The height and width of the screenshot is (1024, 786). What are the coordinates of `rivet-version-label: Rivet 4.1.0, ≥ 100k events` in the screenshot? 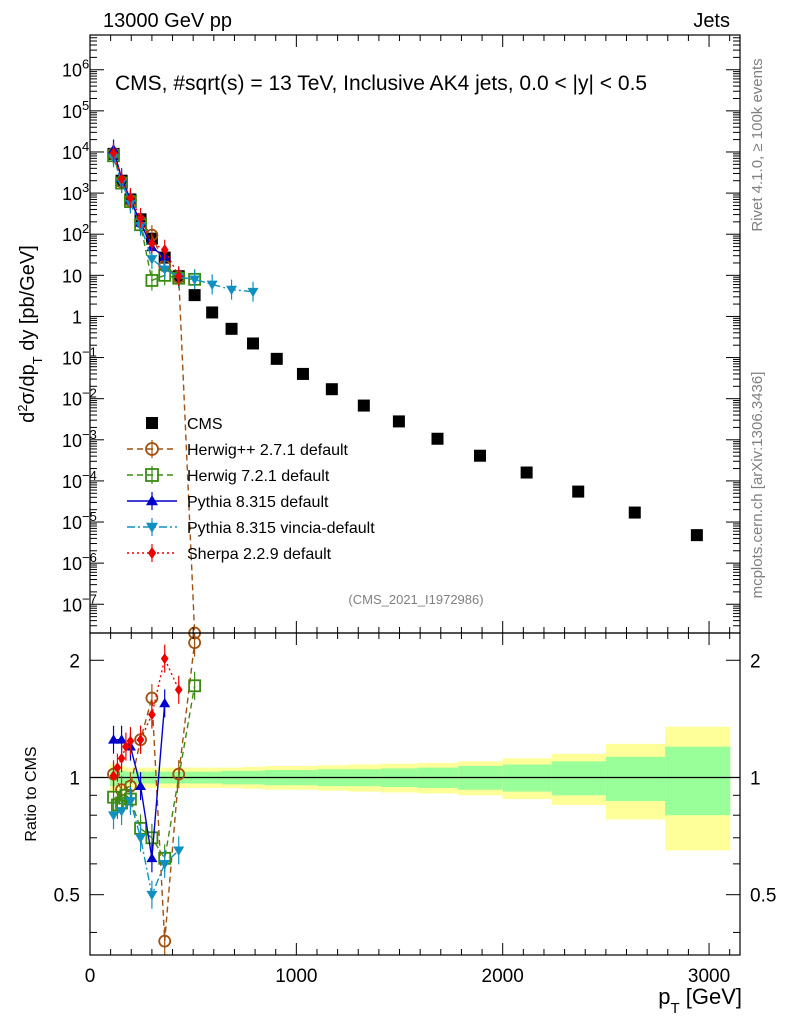 It's located at (757, 144).